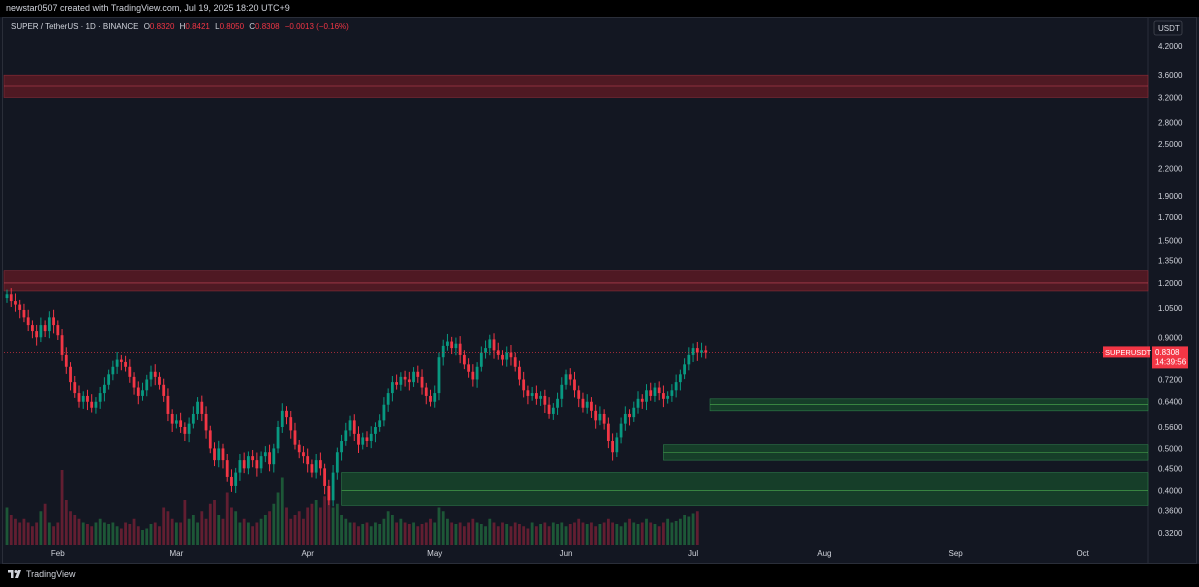 The height and width of the screenshot is (587, 1199). I want to click on x-tick-label: Apr, so click(307, 553).